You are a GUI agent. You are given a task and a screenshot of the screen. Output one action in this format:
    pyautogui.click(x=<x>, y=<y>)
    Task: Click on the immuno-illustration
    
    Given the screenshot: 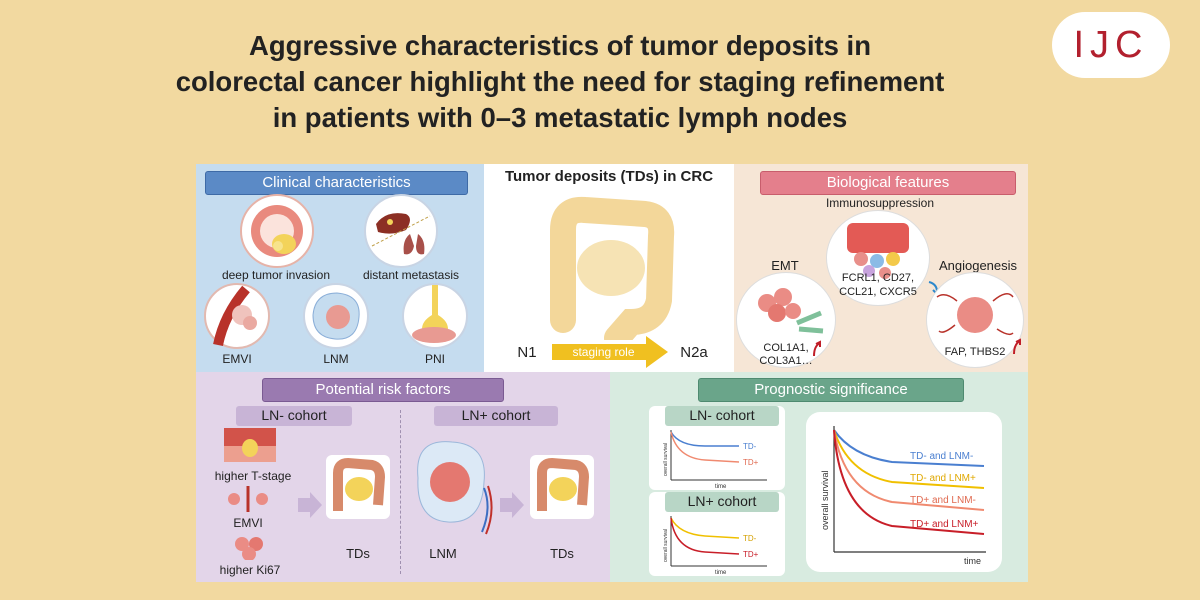 What is the action you would take?
    pyautogui.click(x=878, y=258)
    